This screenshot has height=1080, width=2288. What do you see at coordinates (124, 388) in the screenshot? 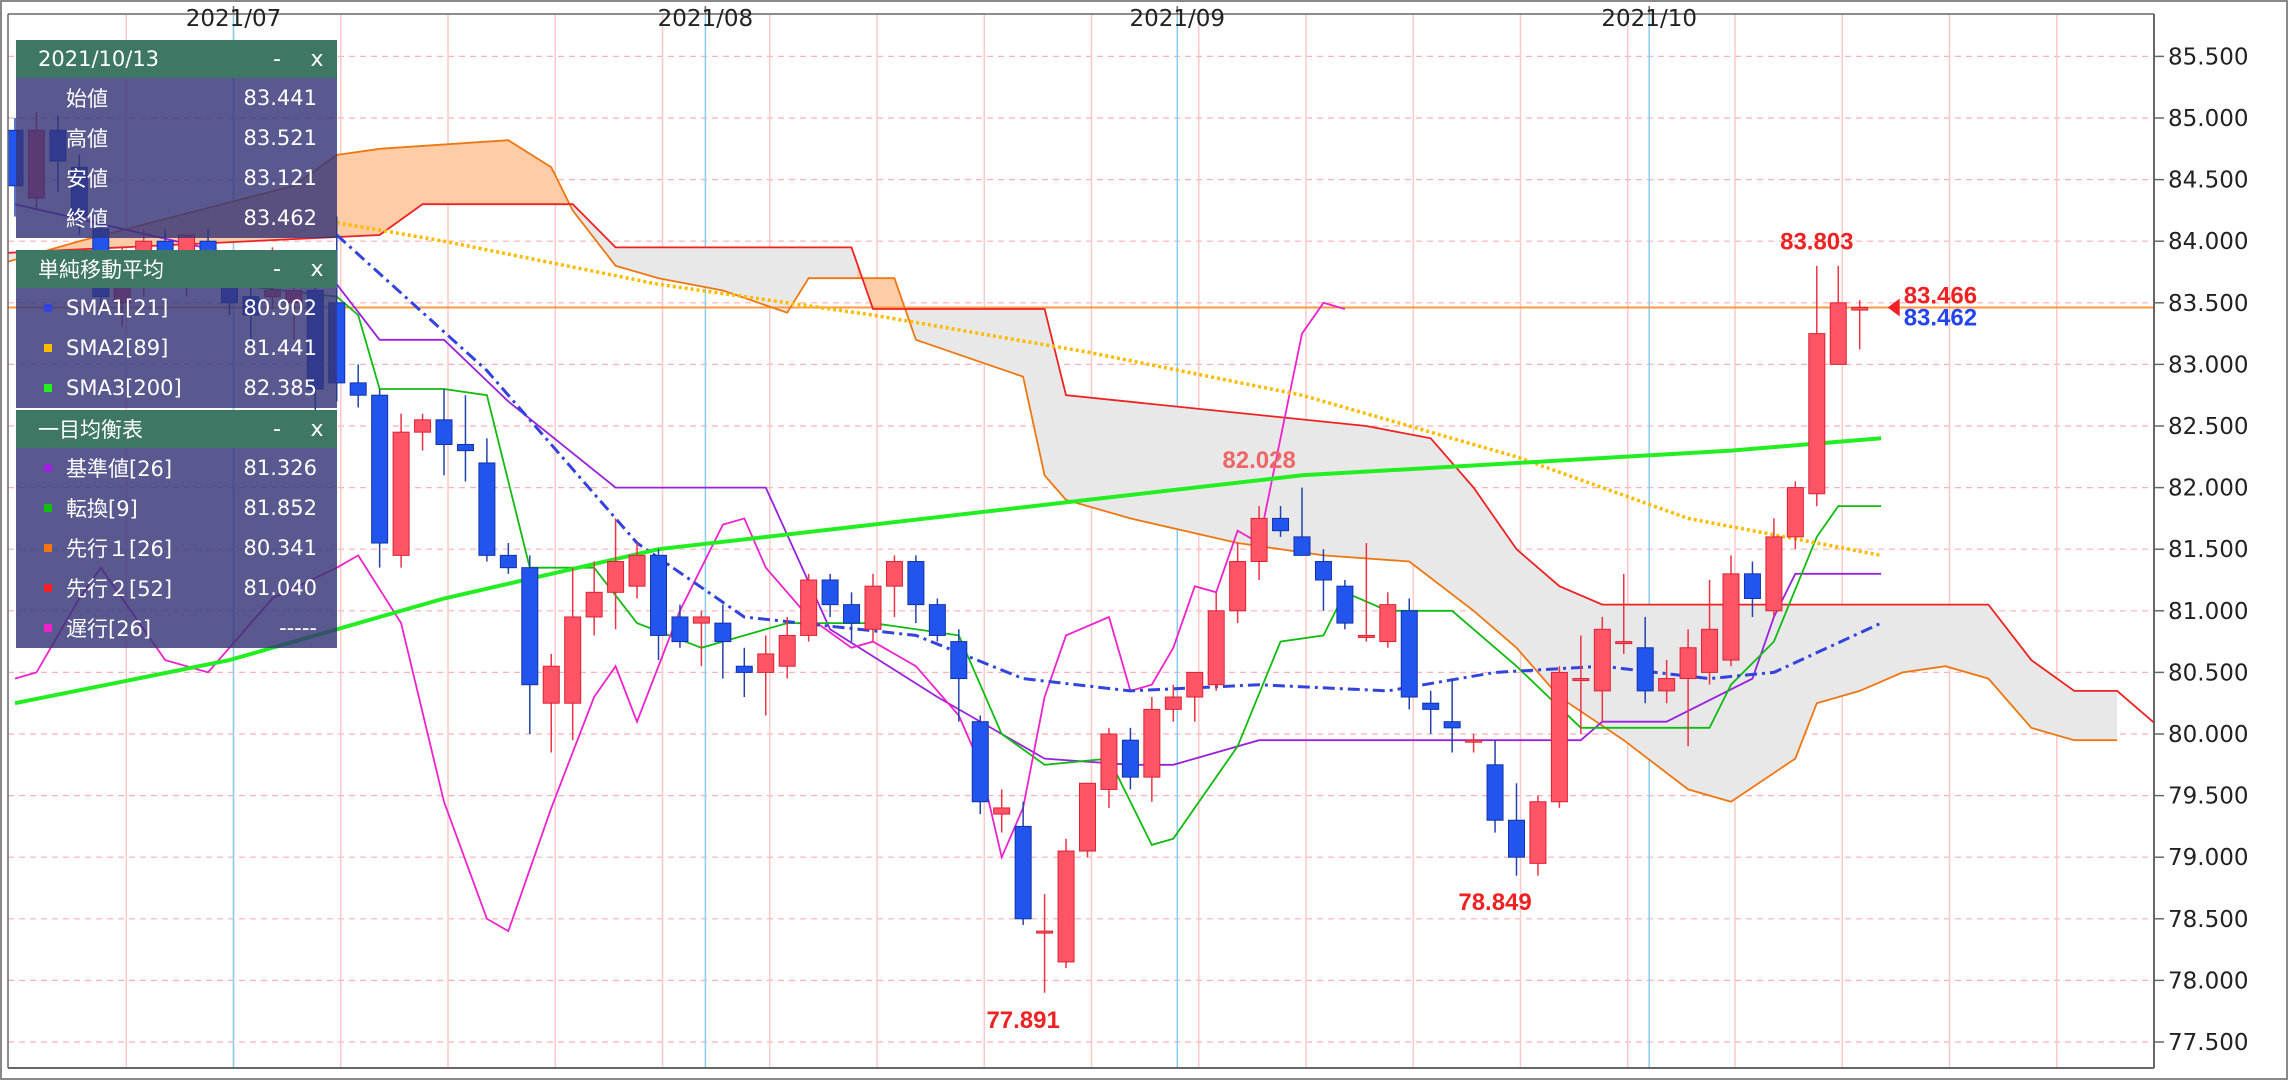
I see `row-label: SMA3[200]` at bounding box center [124, 388].